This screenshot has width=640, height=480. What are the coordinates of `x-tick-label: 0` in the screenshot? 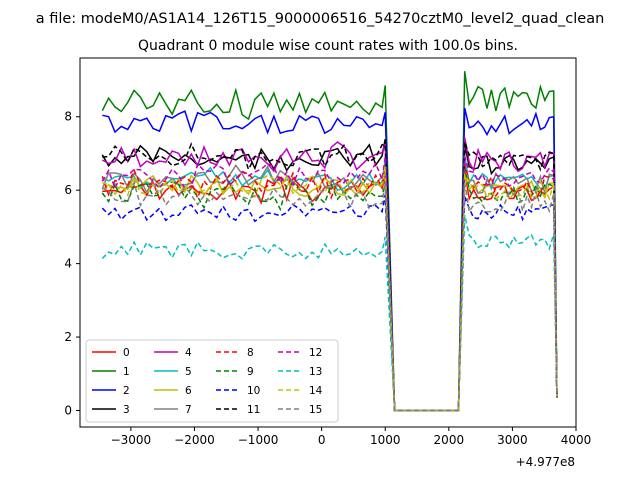 It's located at (322, 440).